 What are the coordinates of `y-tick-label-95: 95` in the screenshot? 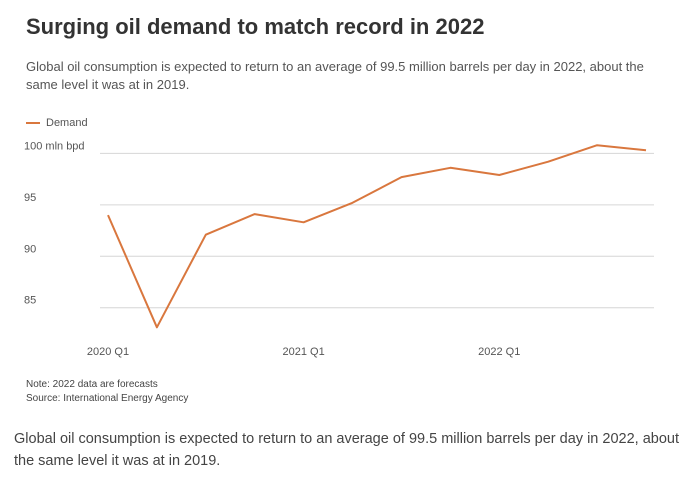 It's located at (30, 198).